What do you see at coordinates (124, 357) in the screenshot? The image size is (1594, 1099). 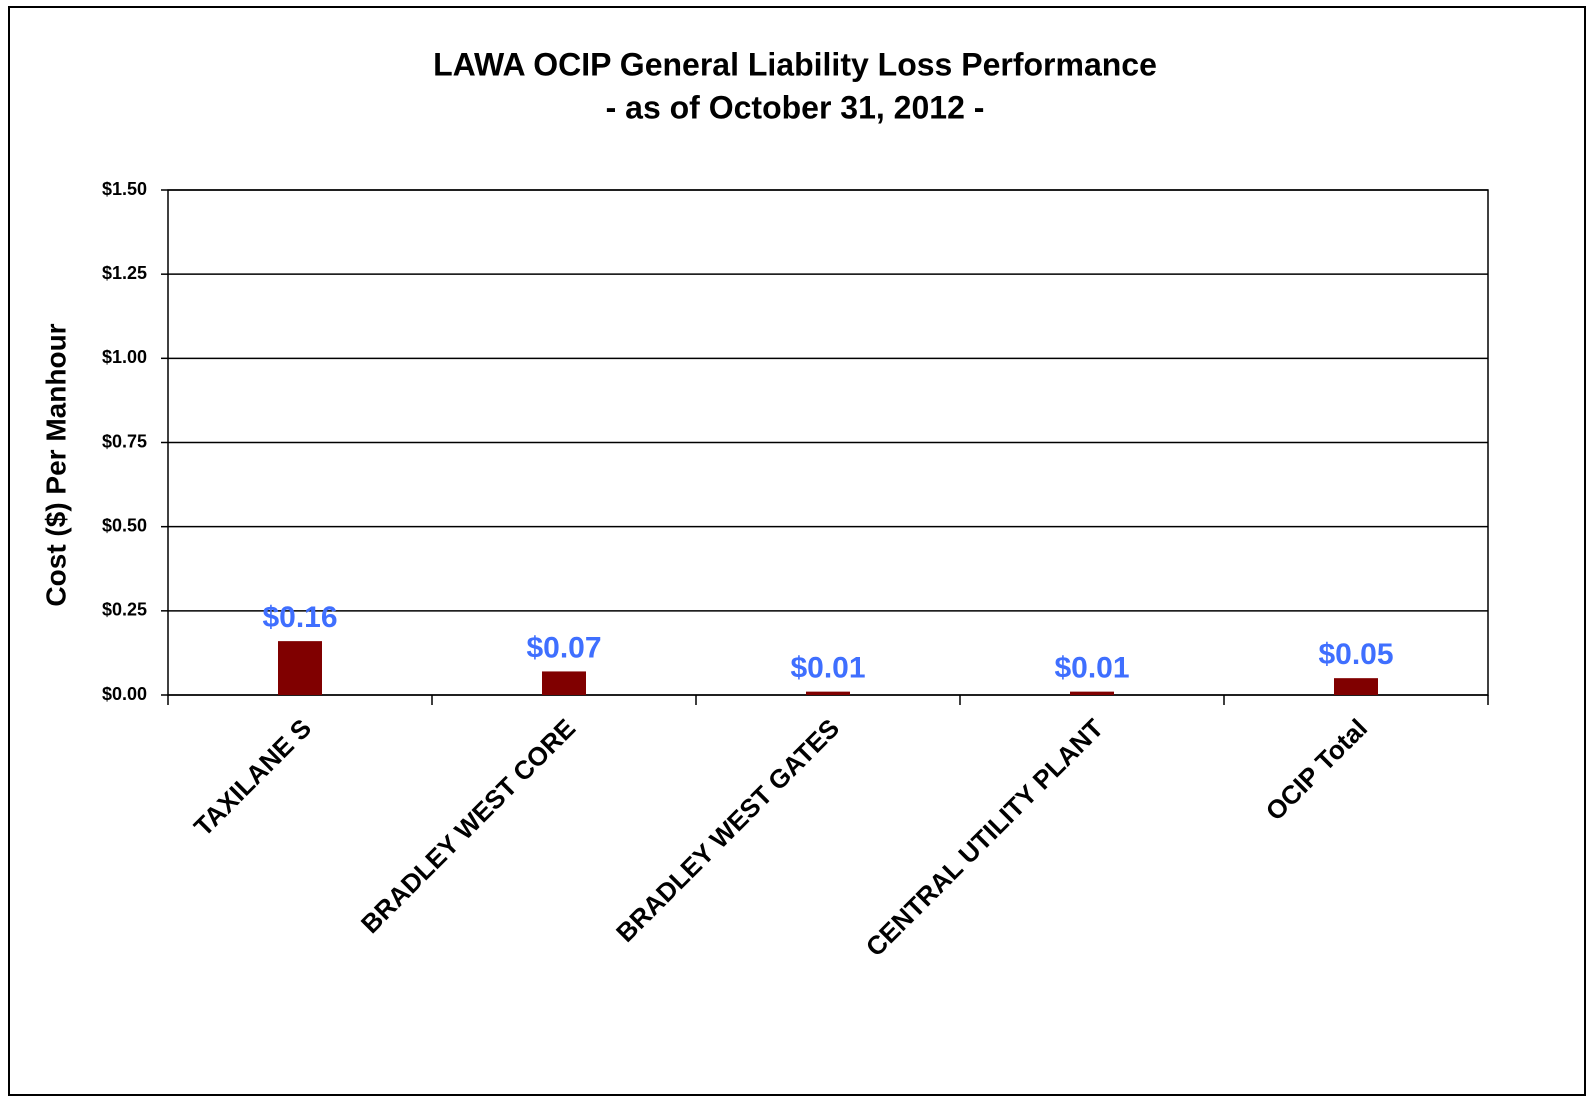 I see `y-tick-label: $1.00` at bounding box center [124, 357].